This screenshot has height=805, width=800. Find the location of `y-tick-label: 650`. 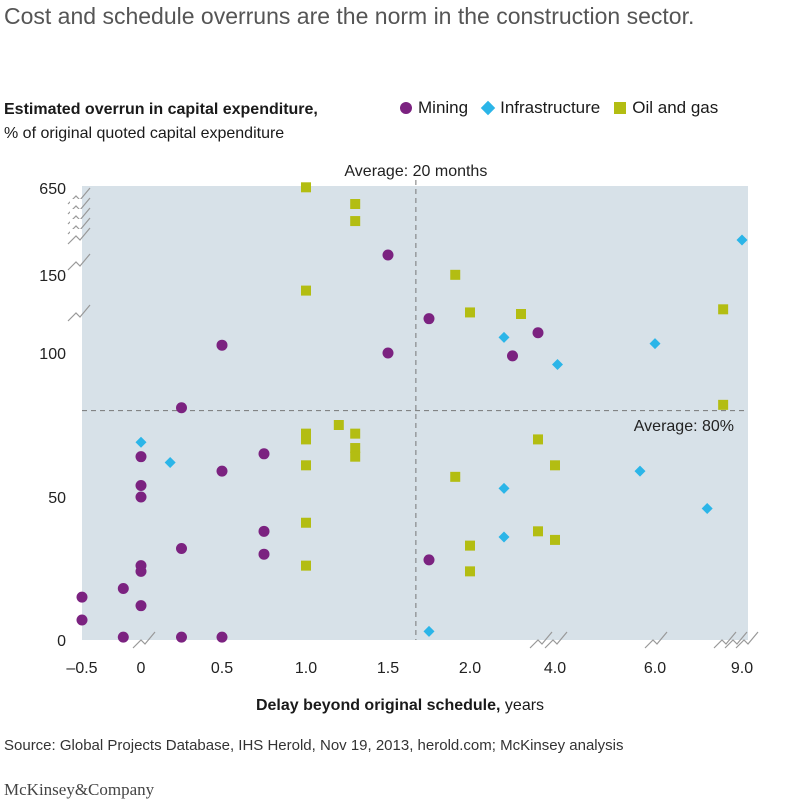

y-tick-label: 650 is located at coordinates (52, 189).